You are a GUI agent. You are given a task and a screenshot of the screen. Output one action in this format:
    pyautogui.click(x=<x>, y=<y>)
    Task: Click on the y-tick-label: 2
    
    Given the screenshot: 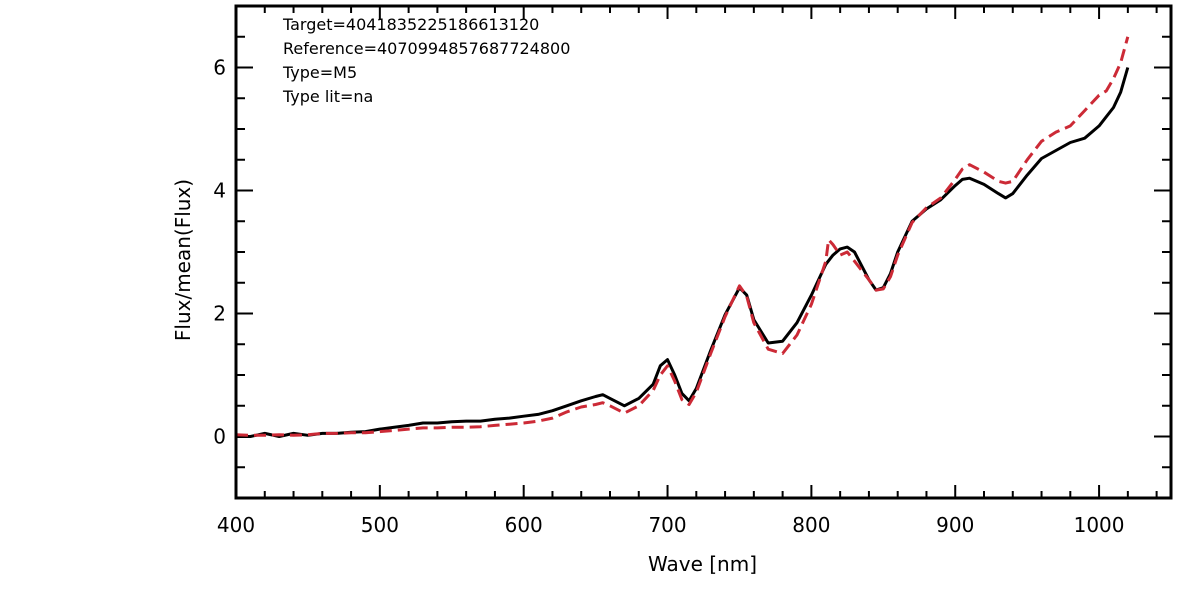 What is the action you would take?
    pyautogui.click(x=219, y=314)
    